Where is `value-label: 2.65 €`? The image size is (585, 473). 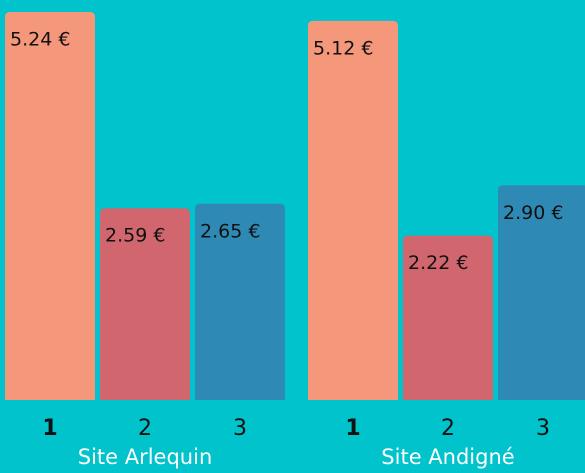 value-label: 2.65 € is located at coordinates (230, 231).